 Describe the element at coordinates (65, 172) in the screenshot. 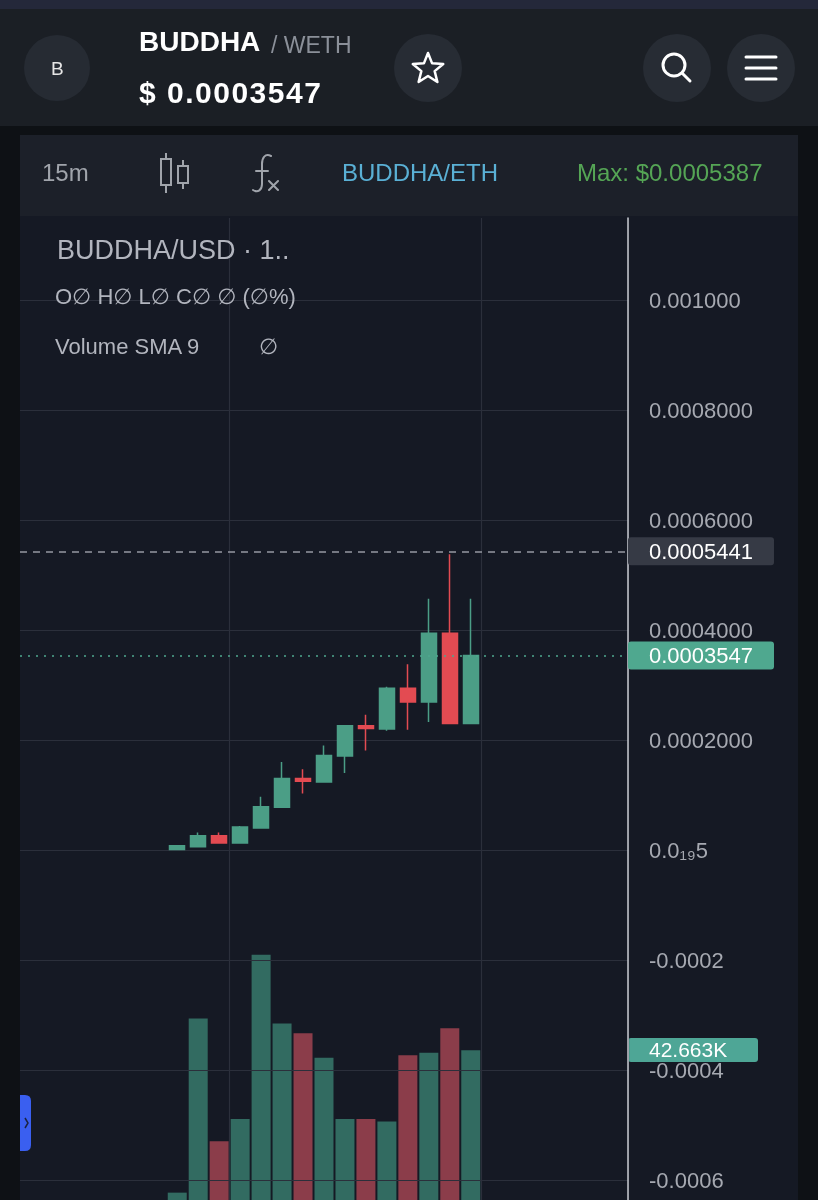

I see `text: 15m` at that location.